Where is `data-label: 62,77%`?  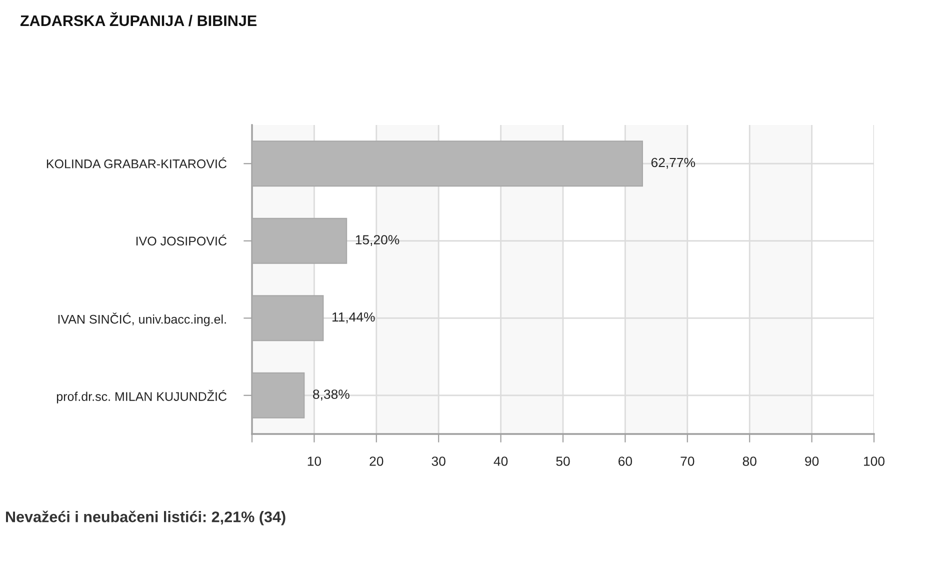
data-label: 62,77% is located at coordinates (673, 163).